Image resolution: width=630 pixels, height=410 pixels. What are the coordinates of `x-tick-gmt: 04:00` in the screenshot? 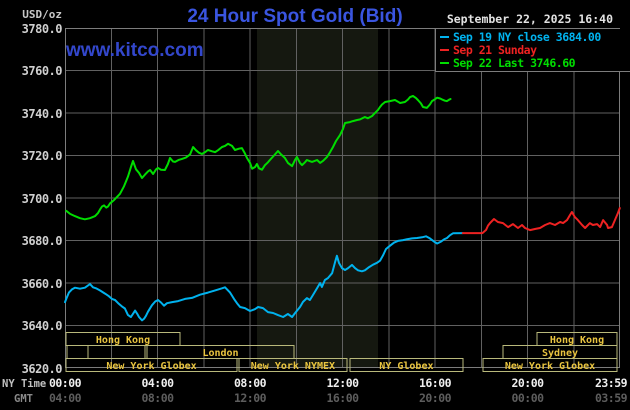 It's located at (65, 398).